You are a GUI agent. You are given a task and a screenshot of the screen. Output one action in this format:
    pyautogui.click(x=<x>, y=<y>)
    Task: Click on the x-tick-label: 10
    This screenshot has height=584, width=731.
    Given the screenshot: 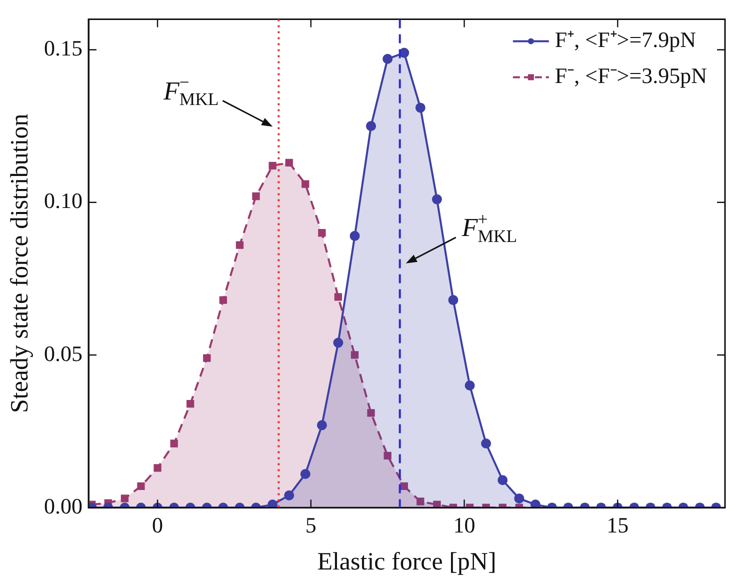 What is the action you would take?
    pyautogui.click(x=464, y=525)
    